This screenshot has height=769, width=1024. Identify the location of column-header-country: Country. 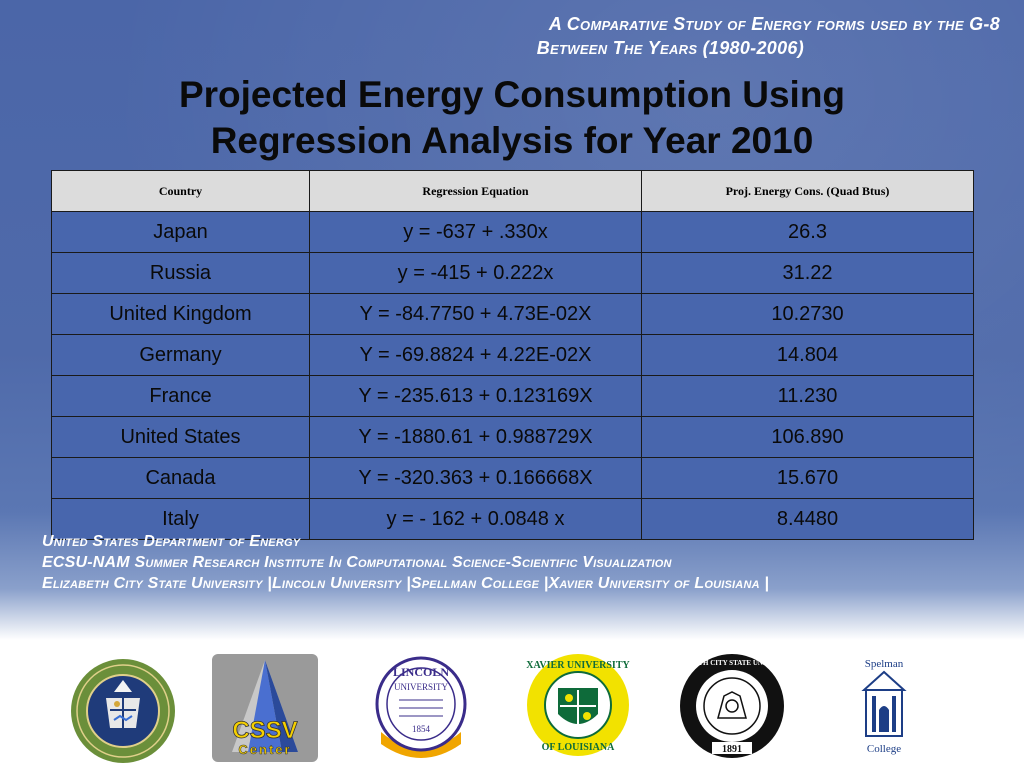
(180, 191).